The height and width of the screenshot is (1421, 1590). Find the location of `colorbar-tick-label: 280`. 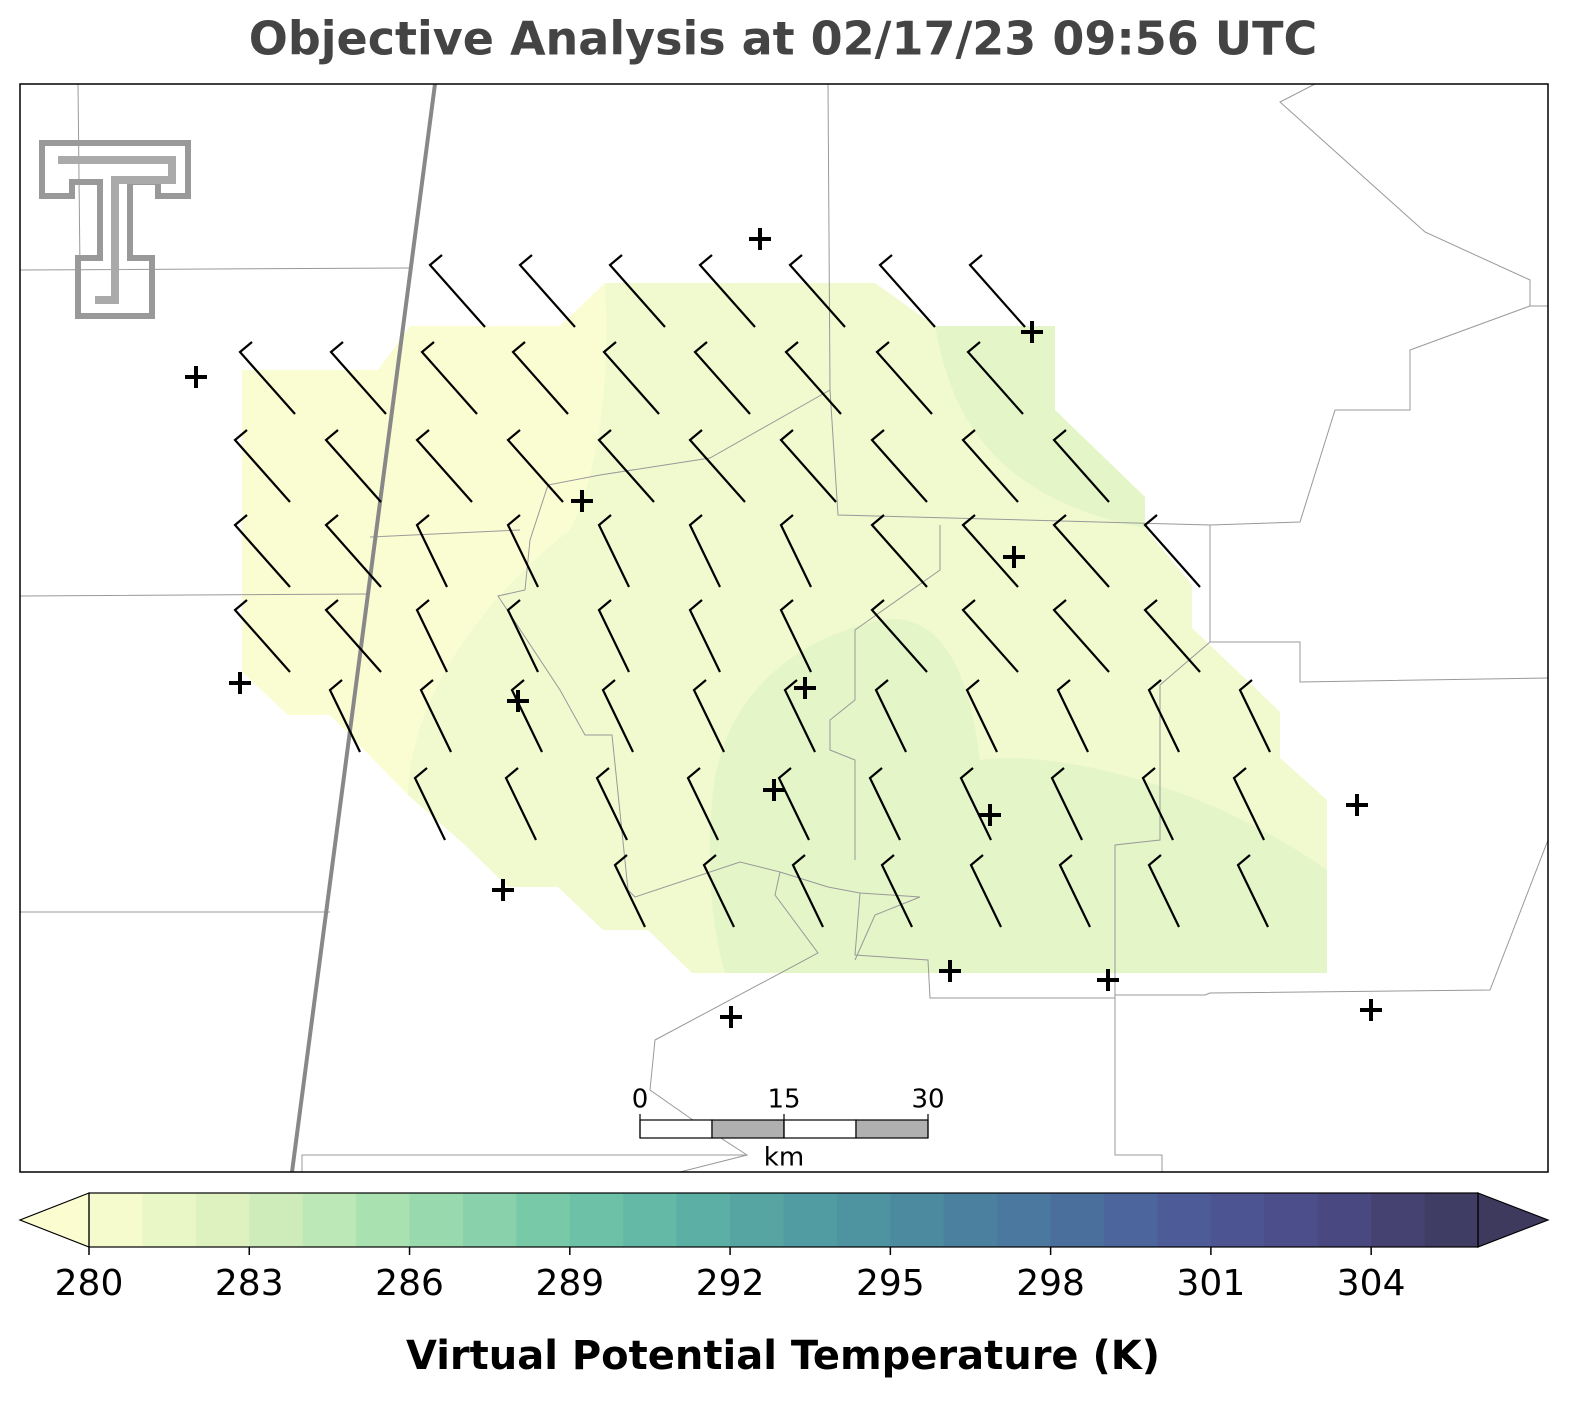

colorbar-tick-label: 280 is located at coordinates (89, 1283).